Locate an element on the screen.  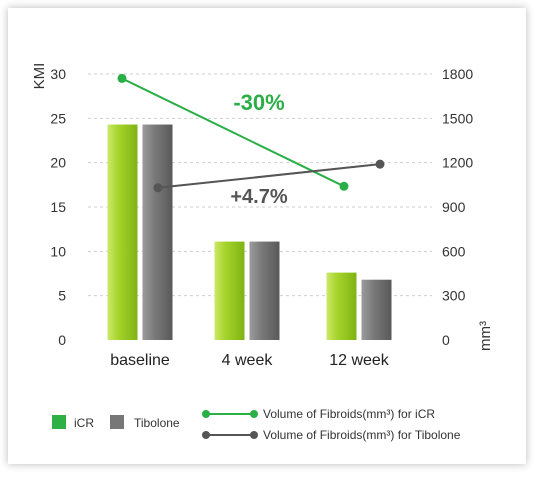
legend-label-icr: iCR is located at coordinates (84, 423).